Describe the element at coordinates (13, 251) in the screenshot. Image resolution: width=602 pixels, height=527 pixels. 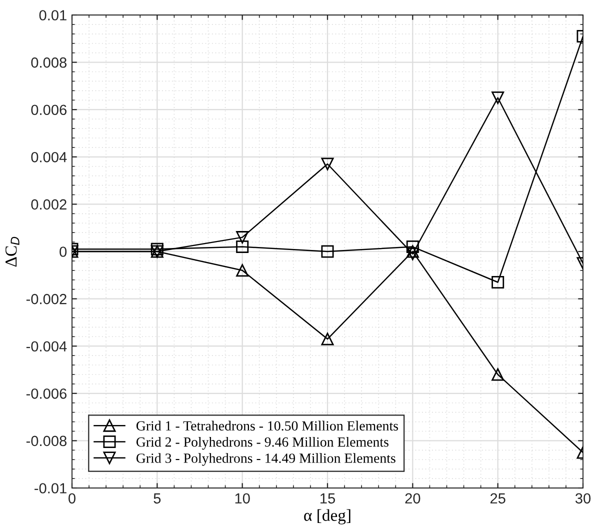
I see `y-axis-title: ΔC$_{D}$` at that location.